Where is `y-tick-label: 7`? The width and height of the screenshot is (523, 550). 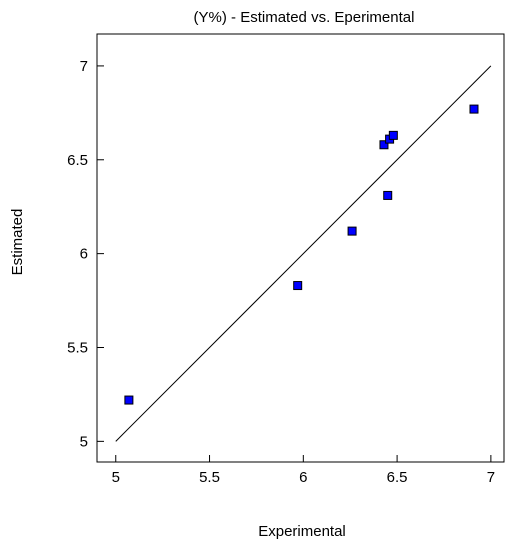 y-tick-label: 7 is located at coordinates (84, 66).